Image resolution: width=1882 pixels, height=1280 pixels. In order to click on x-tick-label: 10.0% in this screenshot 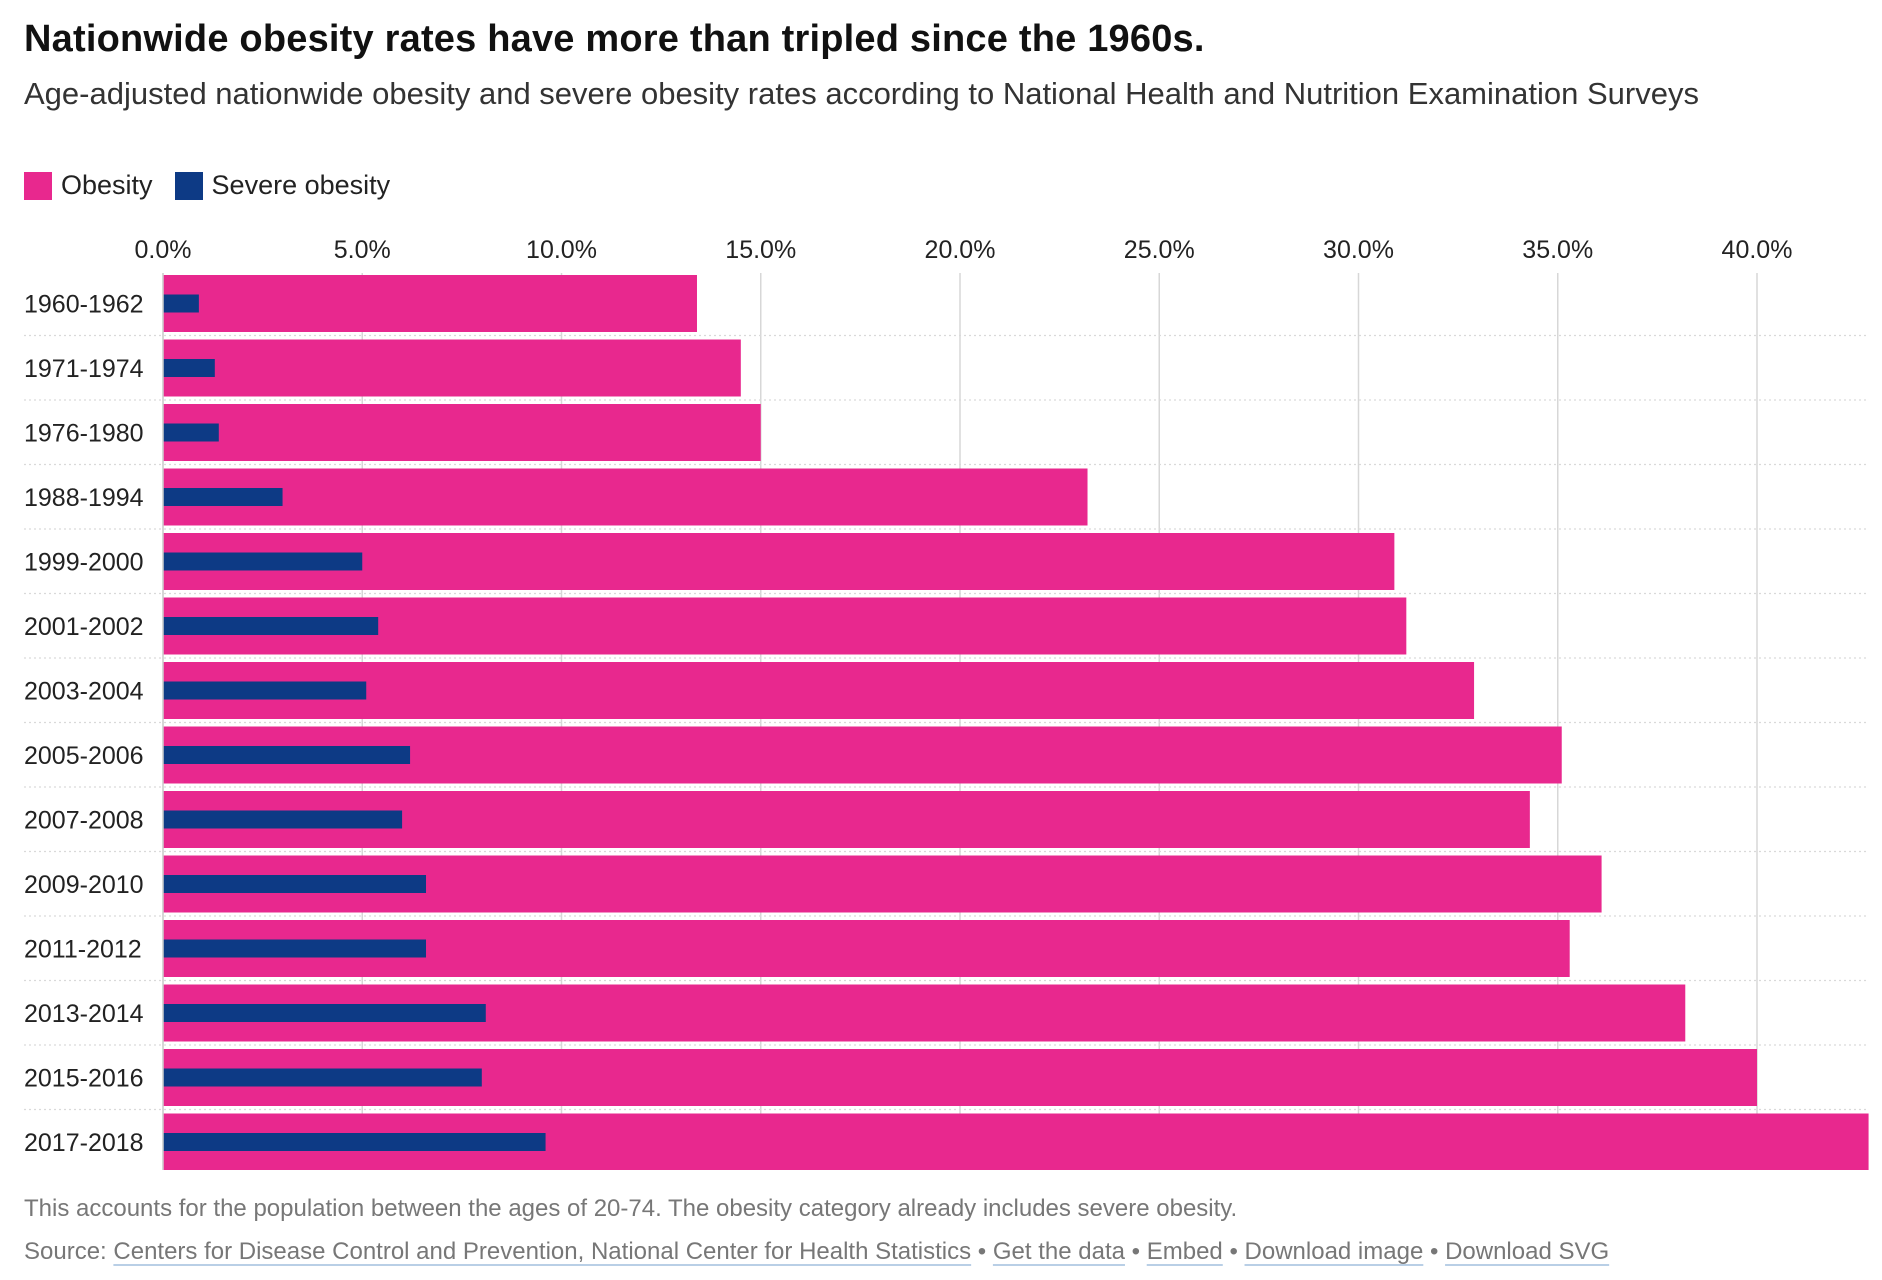, I will do `click(561, 250)`.